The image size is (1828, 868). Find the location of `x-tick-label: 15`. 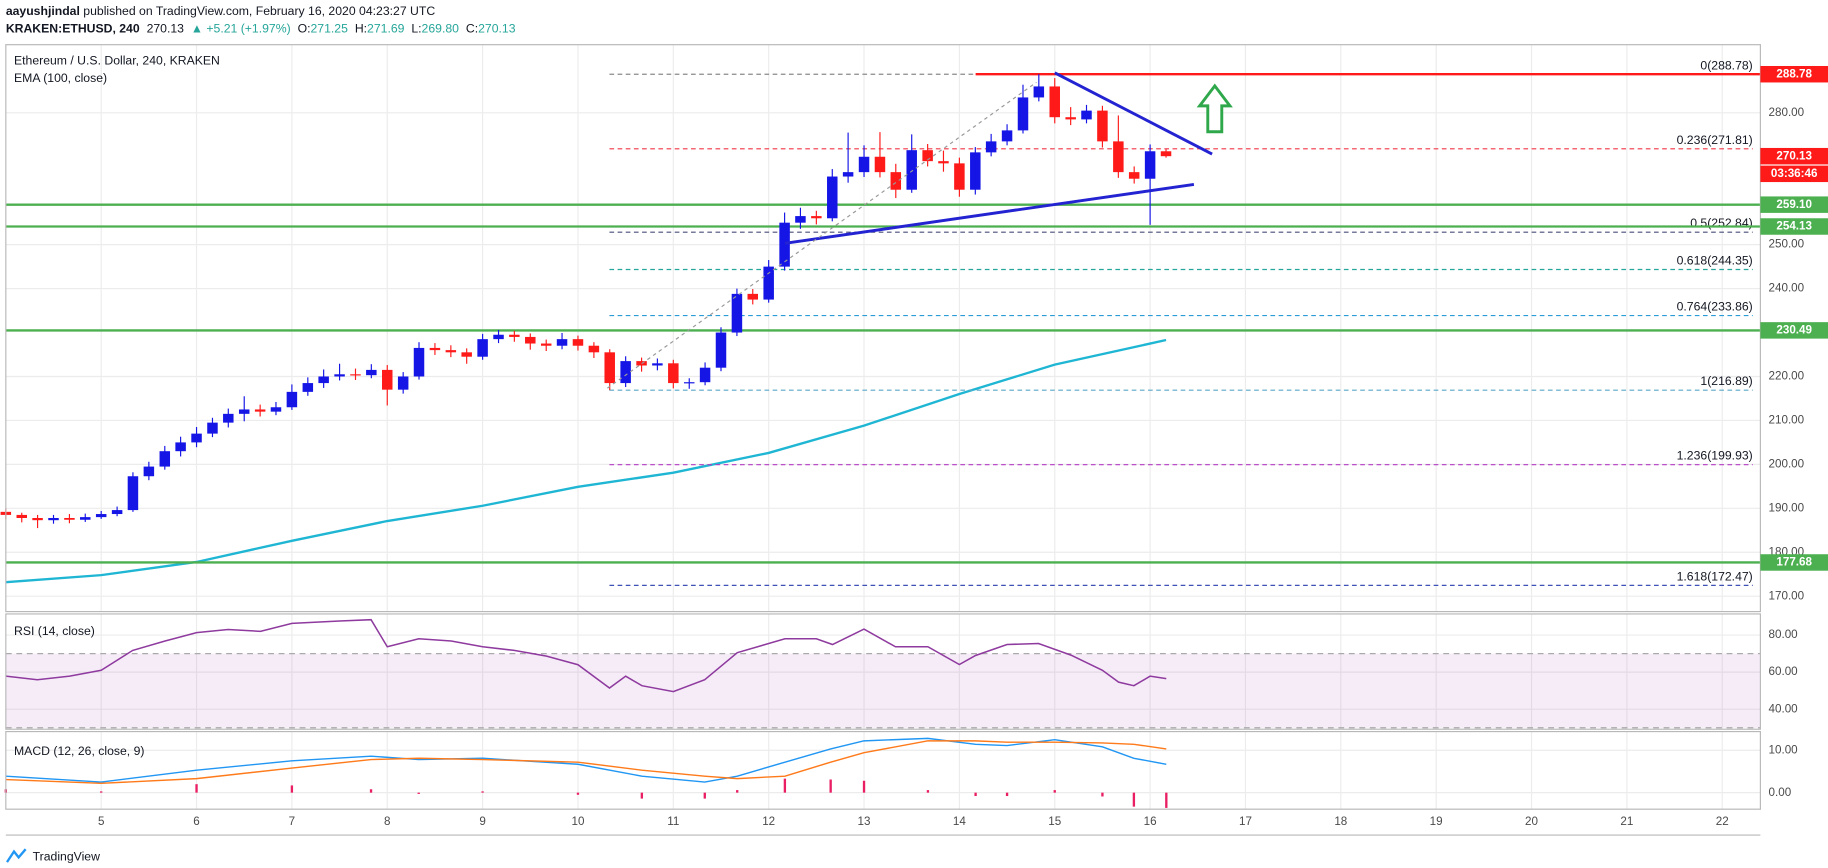

x-tick-label: 15 is located at coordinates (1054, 821).